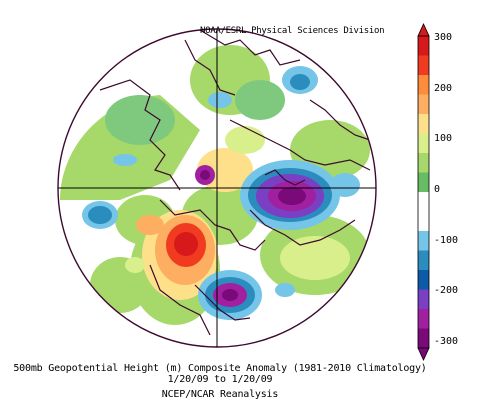 The height and width of the screenshot is (414, 480). What do you see at coordinates (220, 379) in the screenshot?
I see `caption-dates: 1/20/09 to 1/20/09` at bounding box center [220, 379].